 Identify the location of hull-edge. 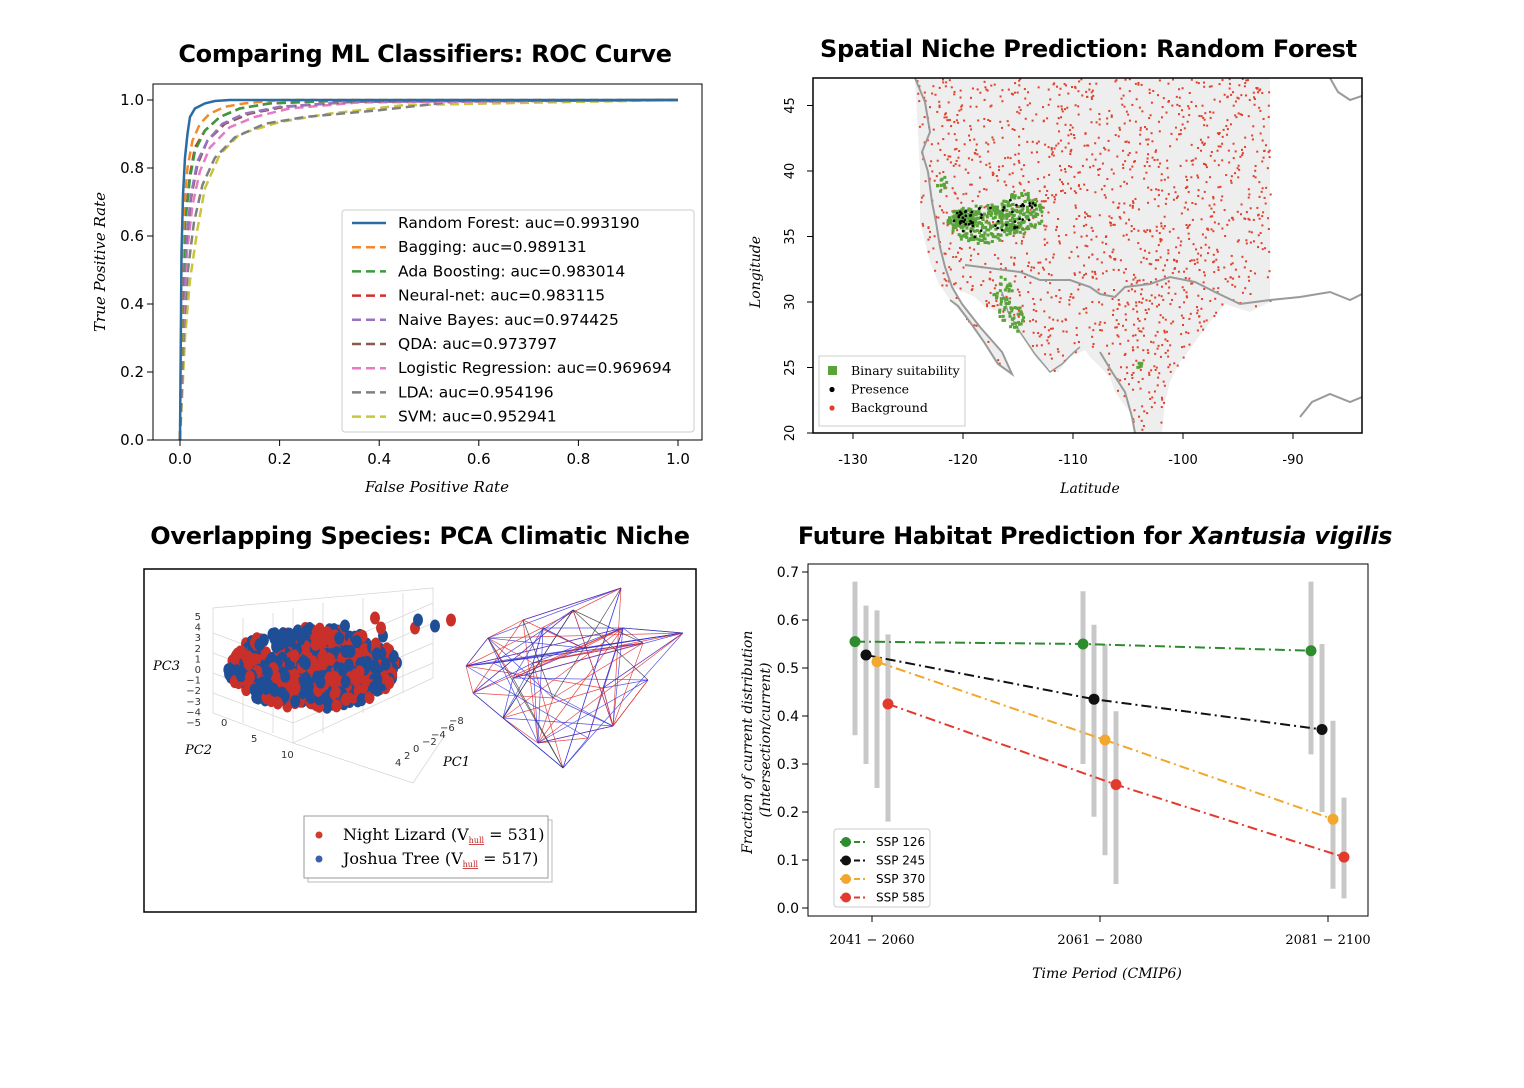
(580, 685).